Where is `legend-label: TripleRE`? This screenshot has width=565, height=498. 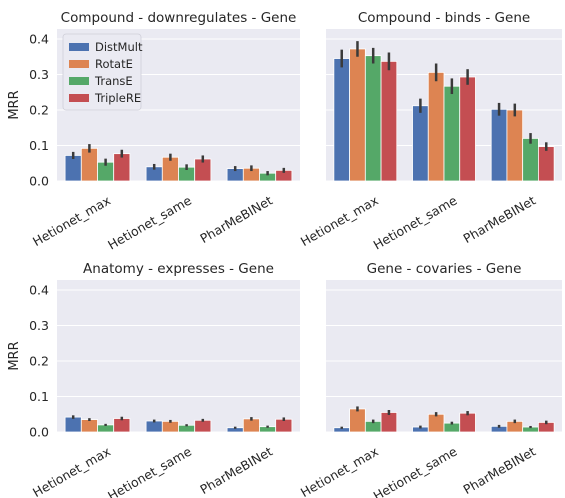
legend-label: TripleRE is located at coordinates (117, 98).